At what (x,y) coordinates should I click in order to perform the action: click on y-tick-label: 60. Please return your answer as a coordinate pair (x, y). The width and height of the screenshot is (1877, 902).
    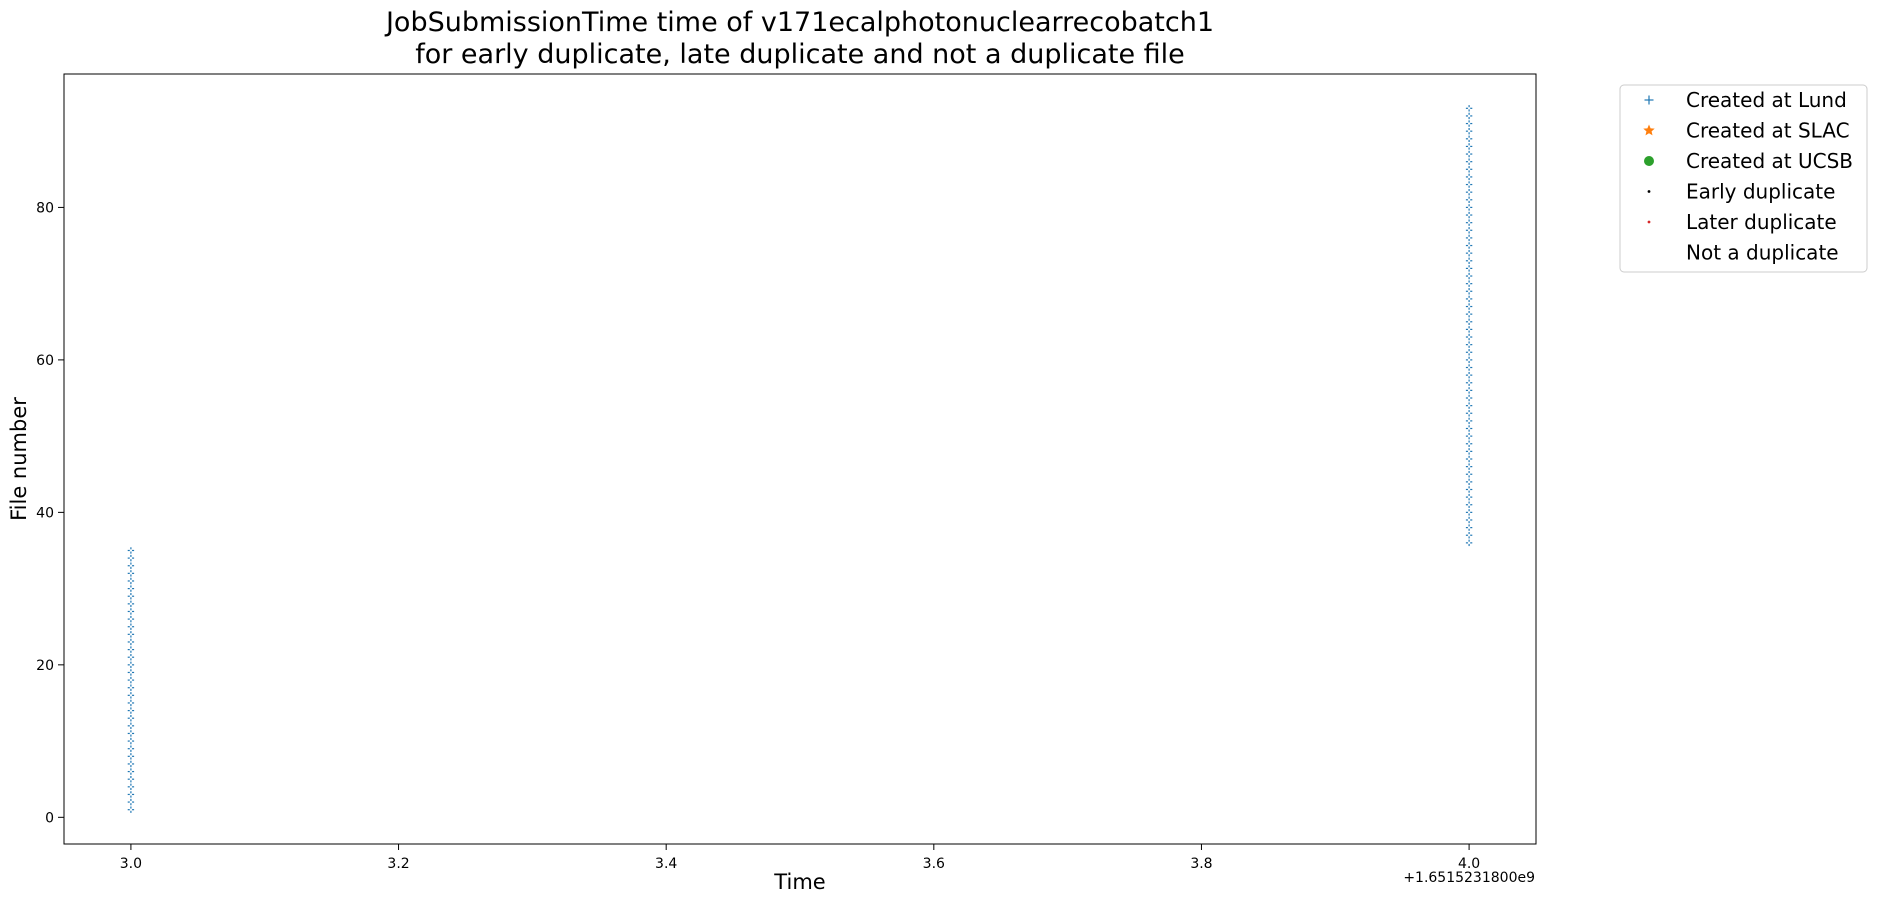
    Looking at the image, I should click on (45, 361).